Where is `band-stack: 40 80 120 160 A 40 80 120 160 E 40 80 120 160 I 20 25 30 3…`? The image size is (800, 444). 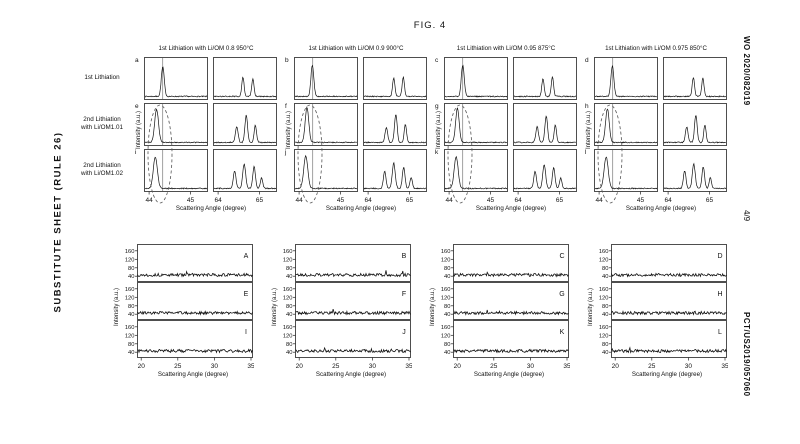 band-stack: 40 80 120 160 A 40 80 120 160 E 40 80 120 160 I 20 25 30 3… is located at coordinates (188, 307).